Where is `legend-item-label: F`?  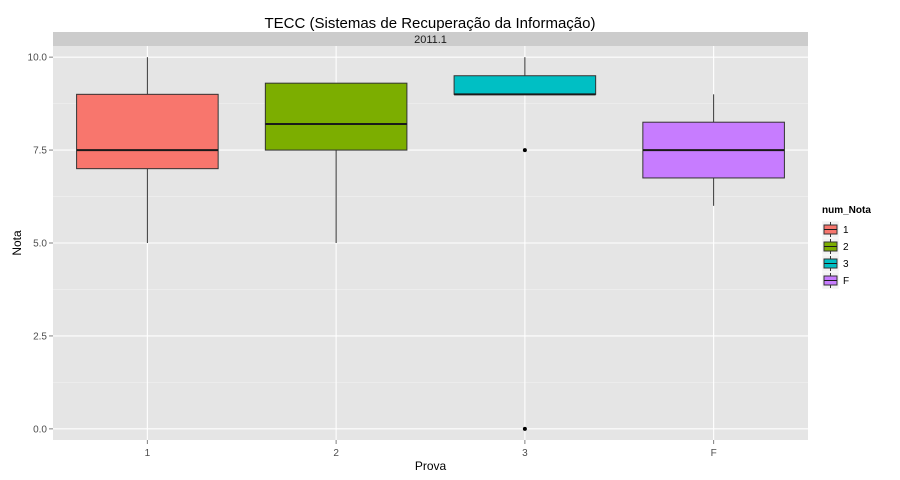
legend-item-label: F is located at coordinates (846, 281).